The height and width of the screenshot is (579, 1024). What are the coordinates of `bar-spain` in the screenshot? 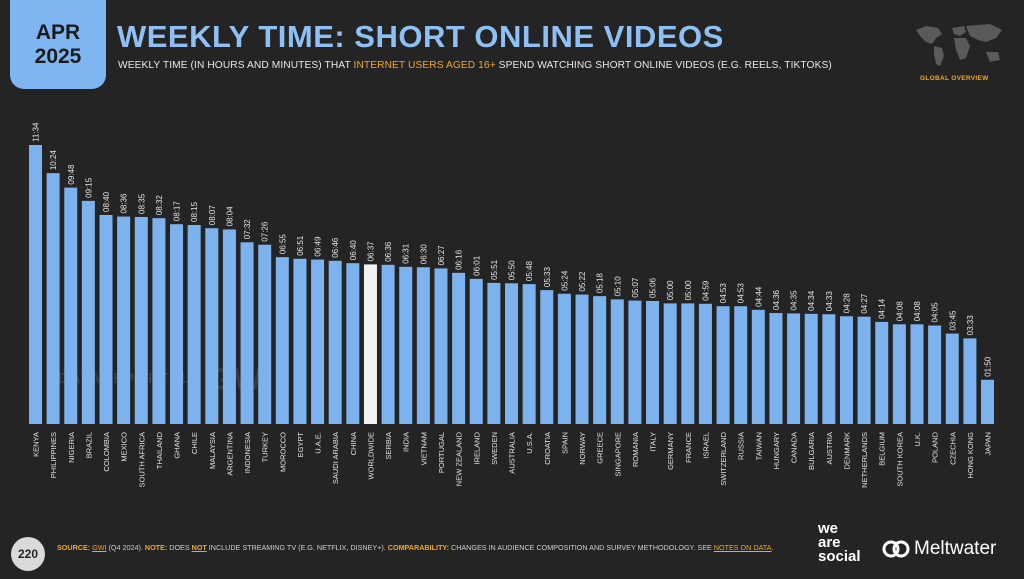 It's located at (564, 358).